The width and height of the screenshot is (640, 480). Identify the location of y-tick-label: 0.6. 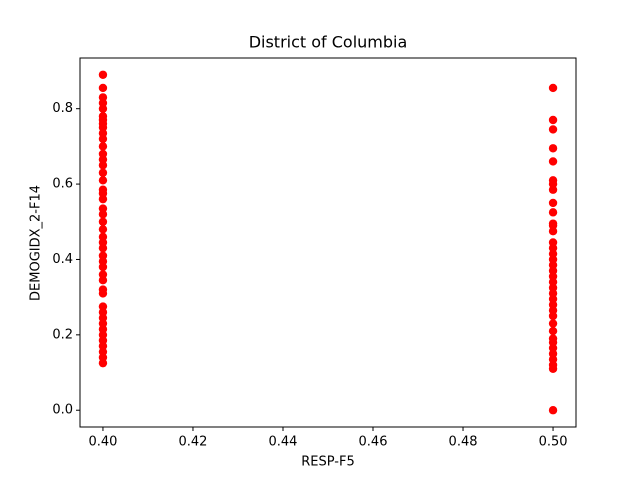
(62, 184).